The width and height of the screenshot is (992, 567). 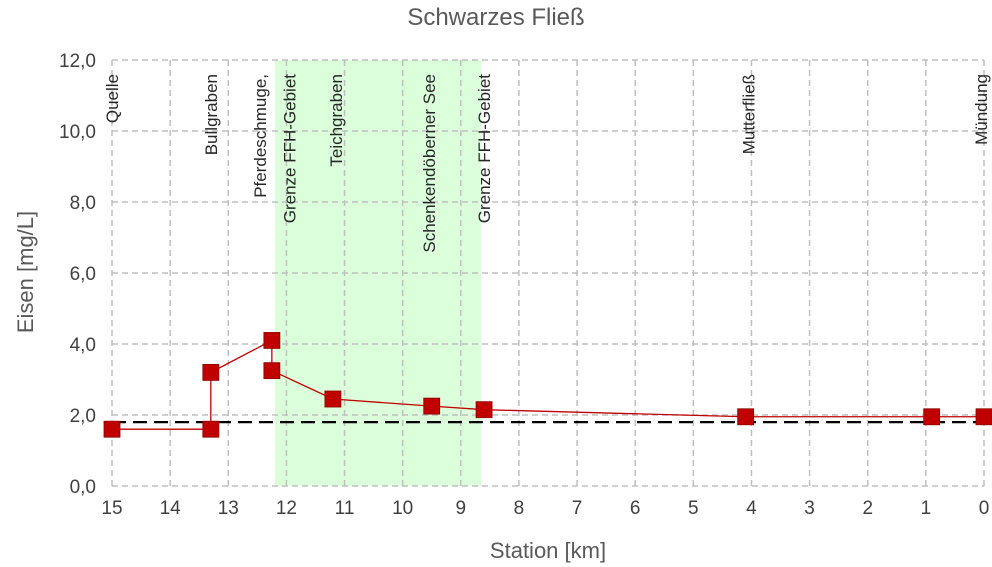 What do you see at coordinates (336, 120) in the screenshot?
I see `station-annotation: Teichgraben` at bounding box center [336, 120].